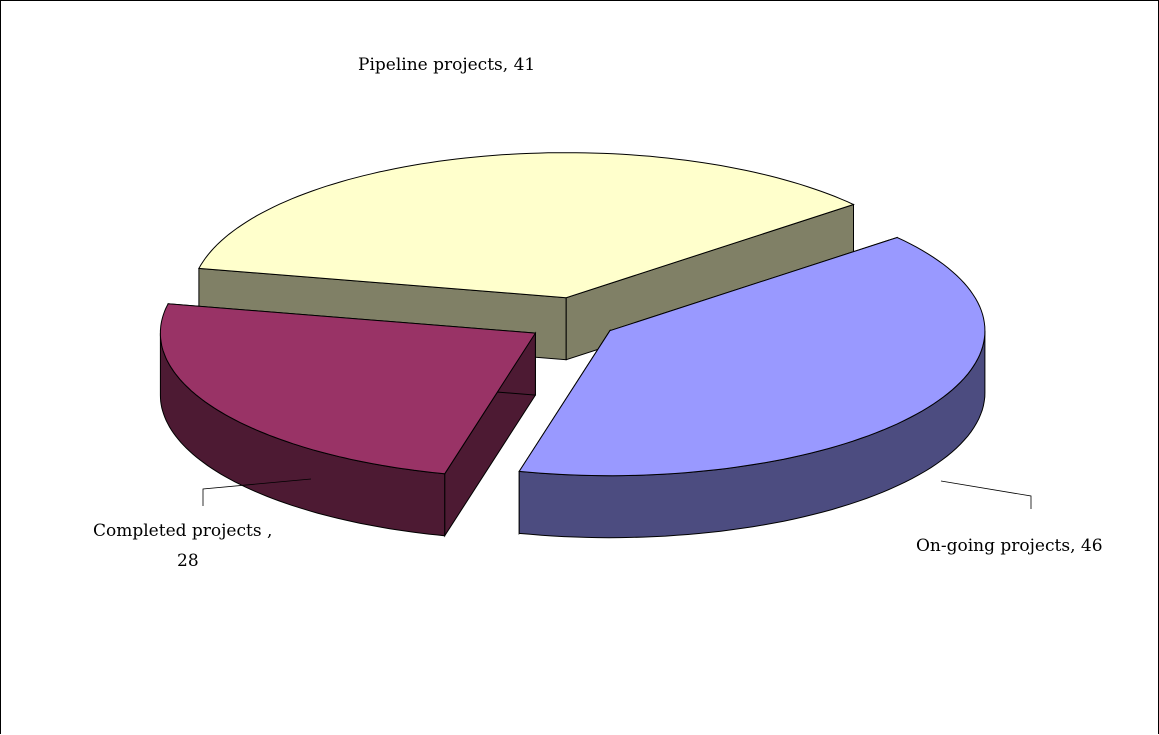  Describe the element at coordinates (986, 494) in the screenshot. I see `leader-ongoing` at that location.